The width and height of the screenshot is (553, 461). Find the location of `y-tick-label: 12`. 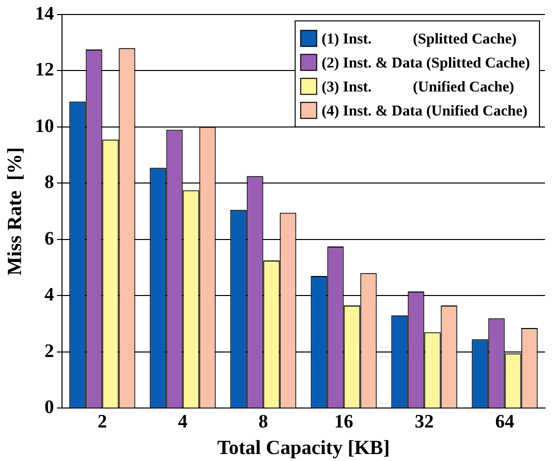

y-tick-label: 12 is located at coordinates (44, 70).